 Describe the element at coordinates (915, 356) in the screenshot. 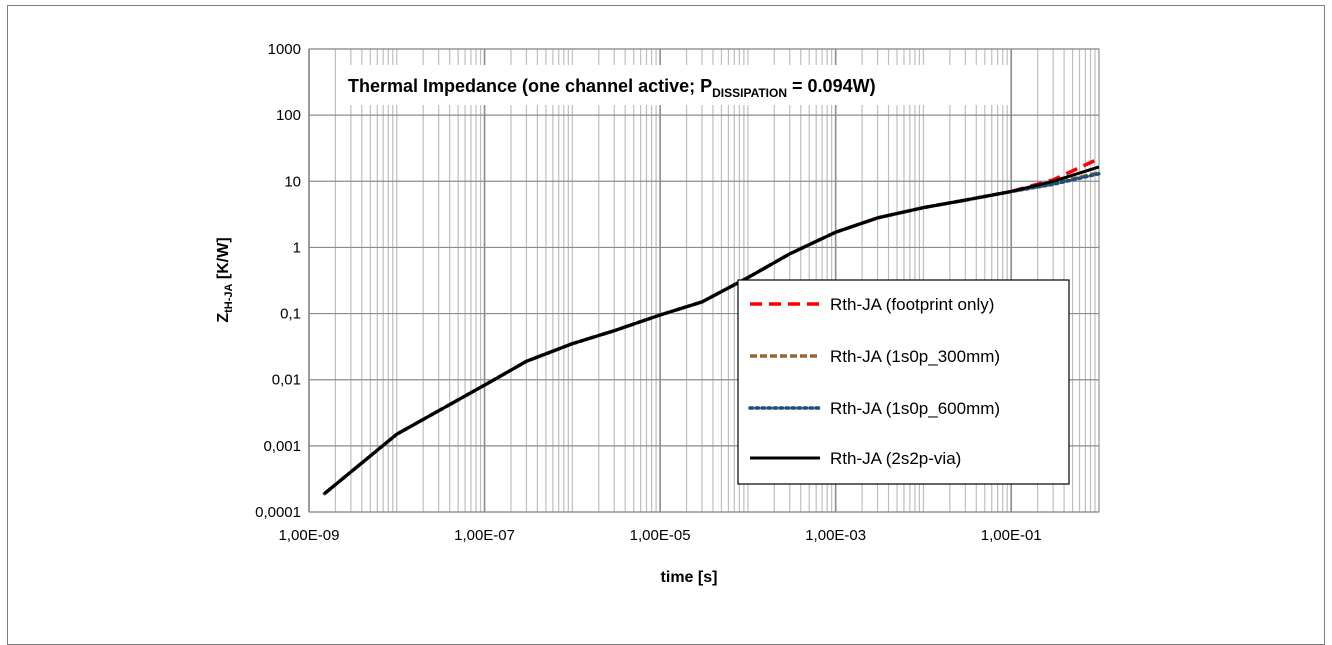

I see `legend-label: Rth-JA (1s0p_300mm)` at that location.